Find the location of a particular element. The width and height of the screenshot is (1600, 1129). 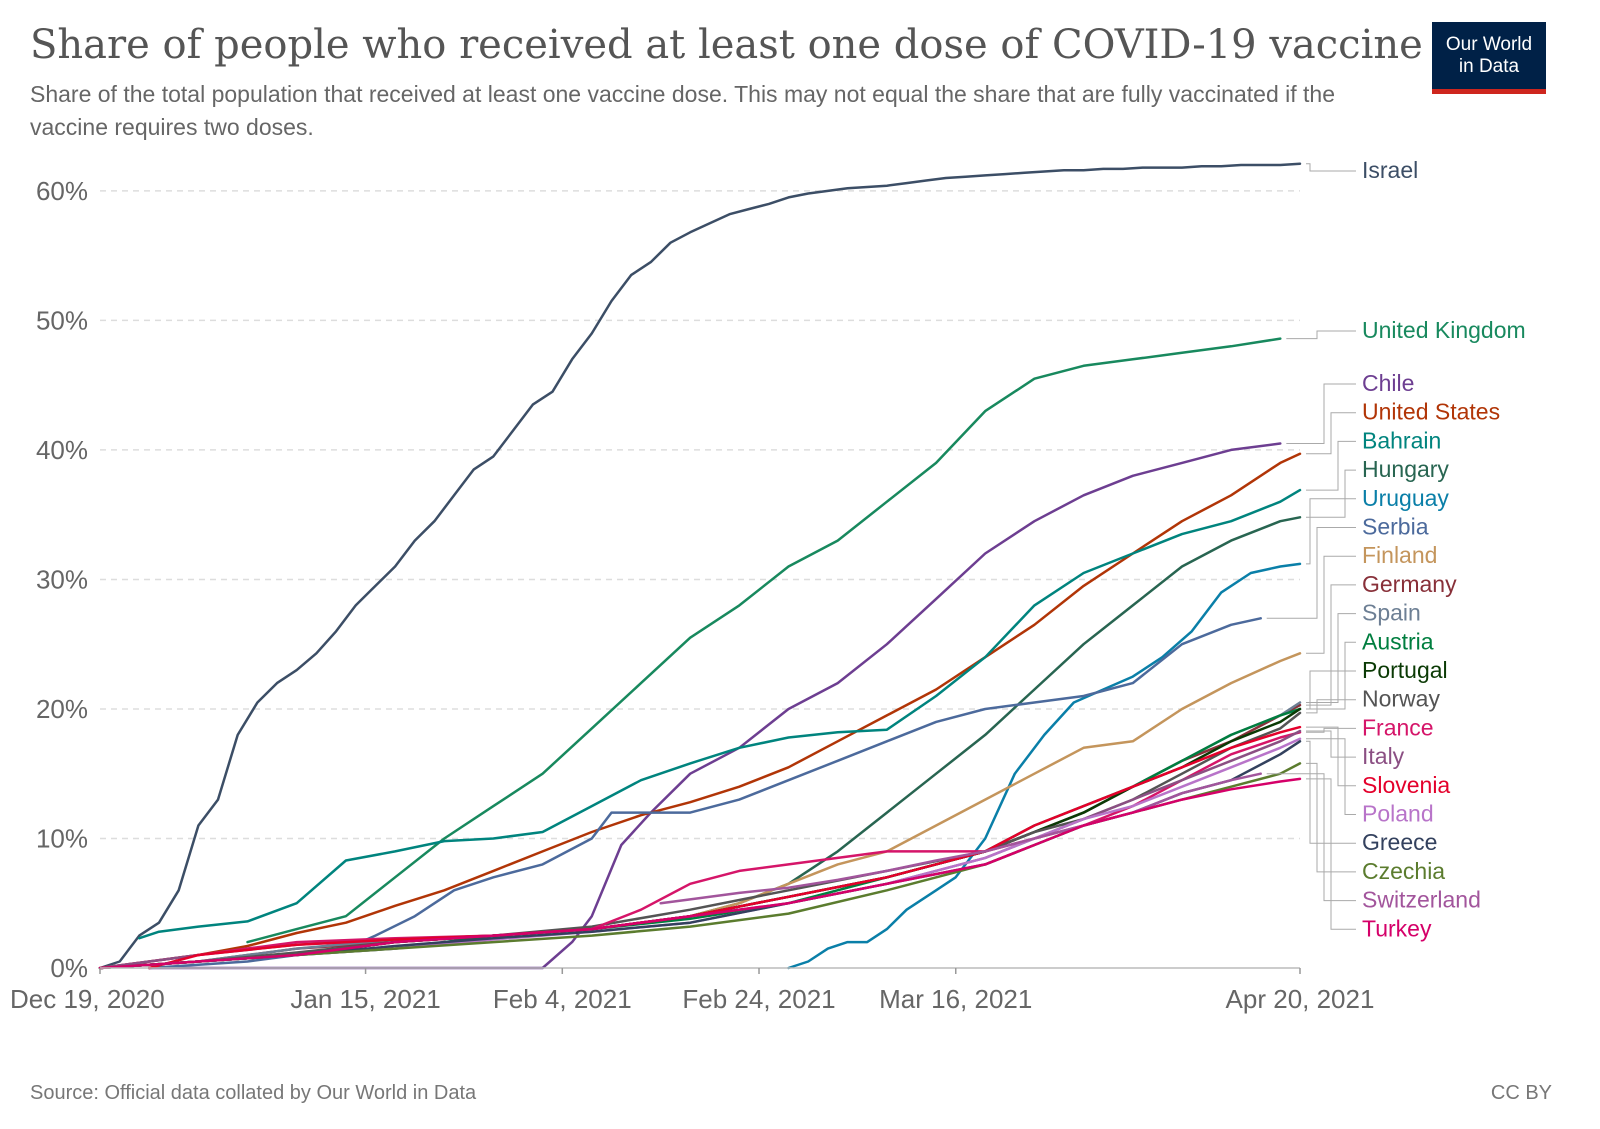

x-tick-label: Apr 20, 2021 is located at coordinates (1300, 999).